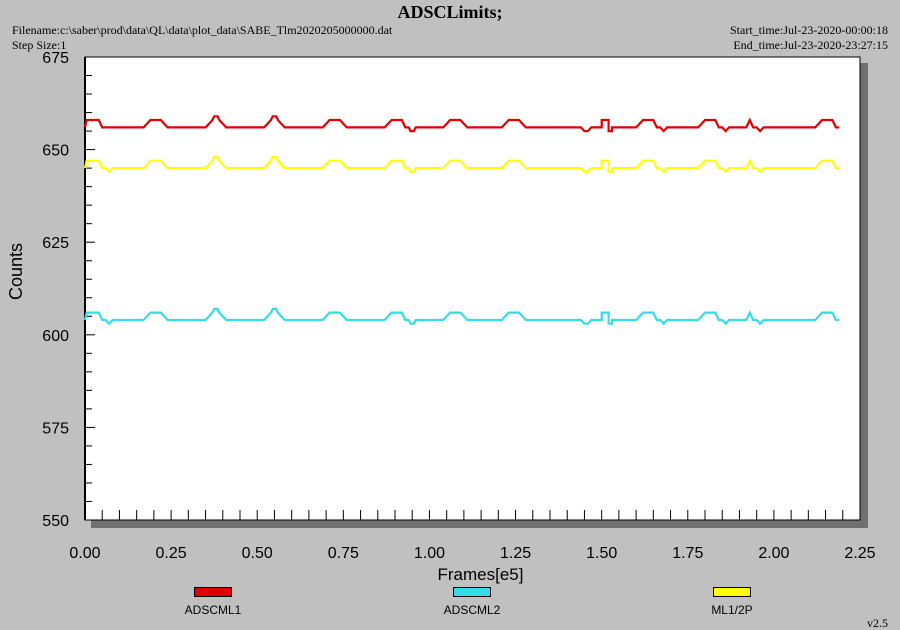  What do you see at coordinates (55, 428) in the screenshot?
I see `y-tick-label: 575` at bounding box center [55, 428].